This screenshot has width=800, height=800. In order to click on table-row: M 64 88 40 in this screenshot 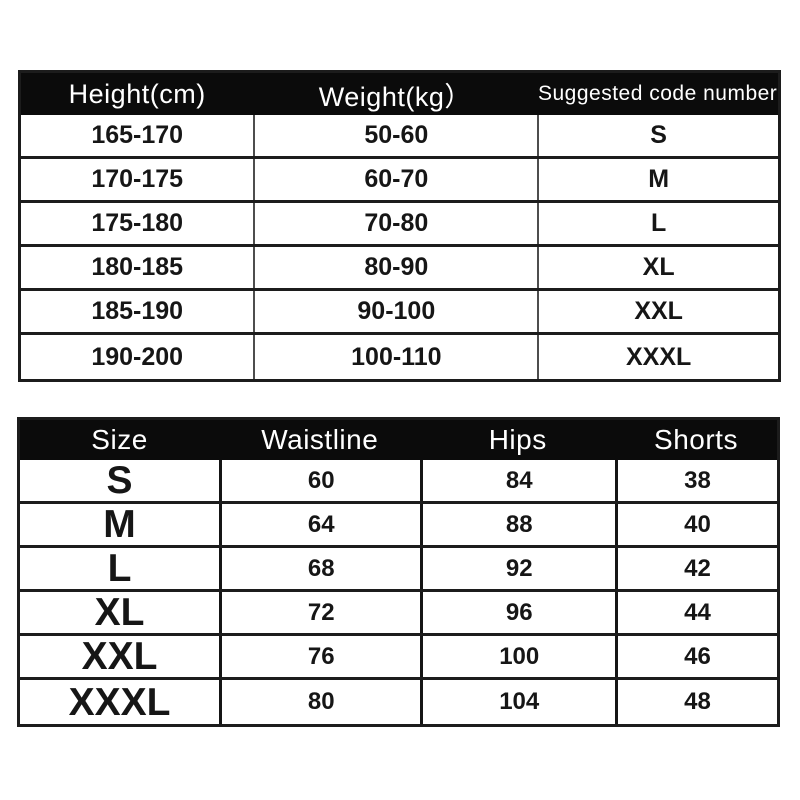, I will do `click(398, 526)`.